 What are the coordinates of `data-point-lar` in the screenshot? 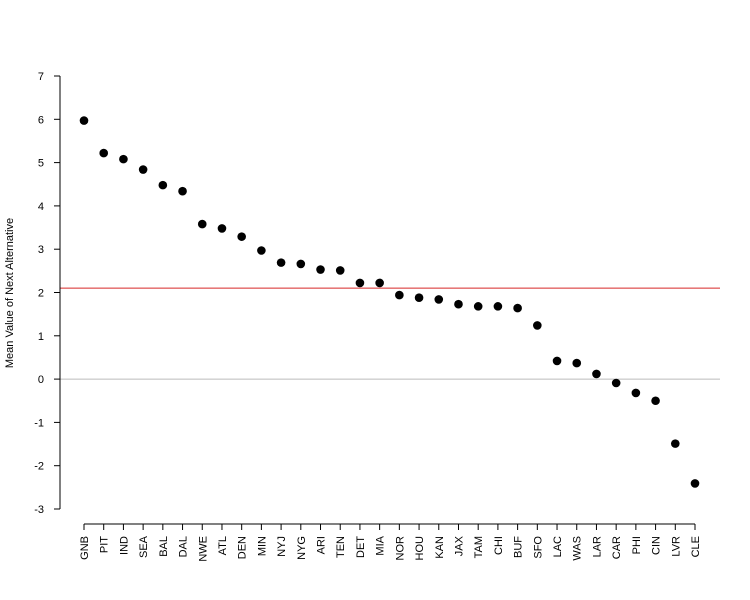 It's located at (596, 374).